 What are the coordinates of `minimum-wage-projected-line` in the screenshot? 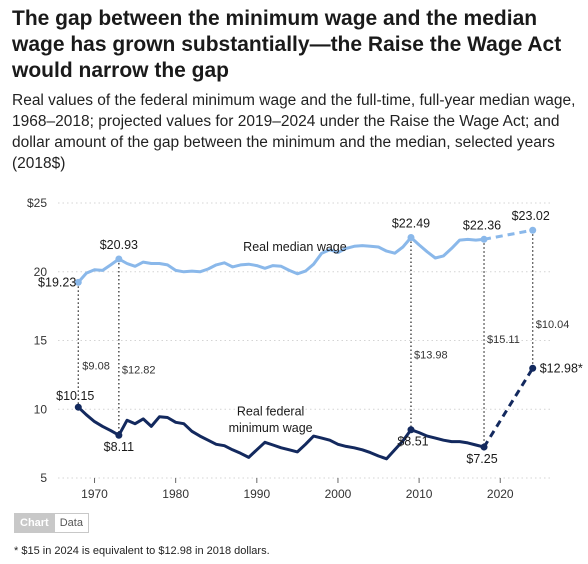 It's located at (508, 407).